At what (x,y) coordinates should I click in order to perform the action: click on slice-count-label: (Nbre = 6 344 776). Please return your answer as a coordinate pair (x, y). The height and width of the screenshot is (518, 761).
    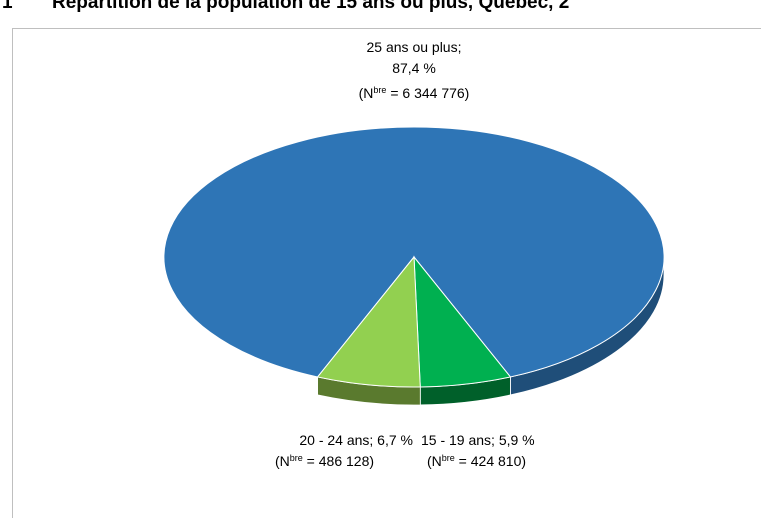
    Looking at the image, I should click on (414, 93).